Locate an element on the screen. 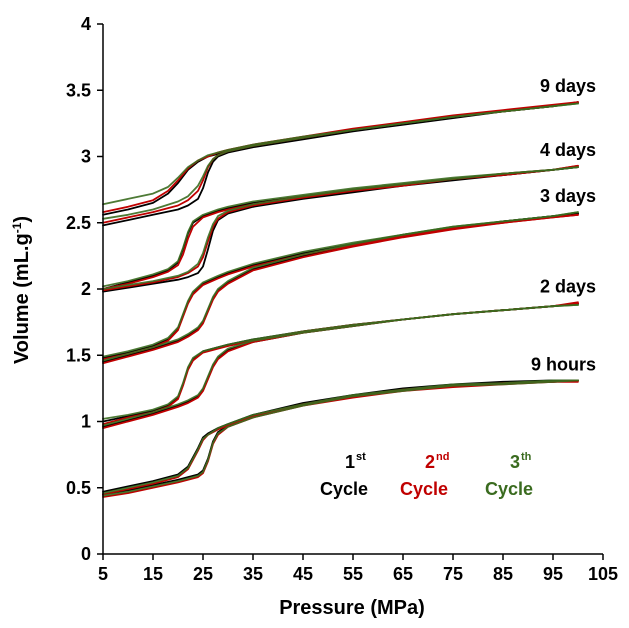 The image size is (629, 628). series-group-label: 3 days is located at coordinates (568, 196).